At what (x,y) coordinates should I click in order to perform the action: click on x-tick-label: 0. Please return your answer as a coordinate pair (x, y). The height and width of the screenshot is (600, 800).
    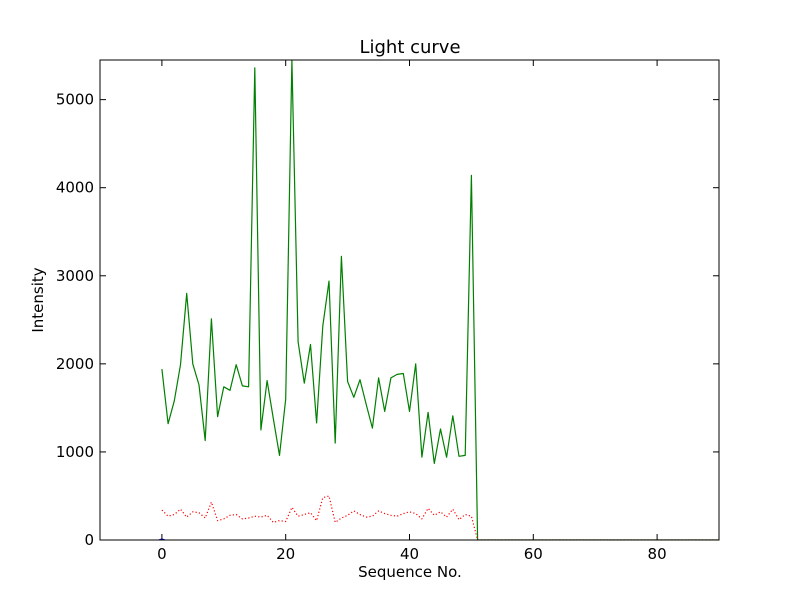
    Looking at the image, I should click on (162, 554).